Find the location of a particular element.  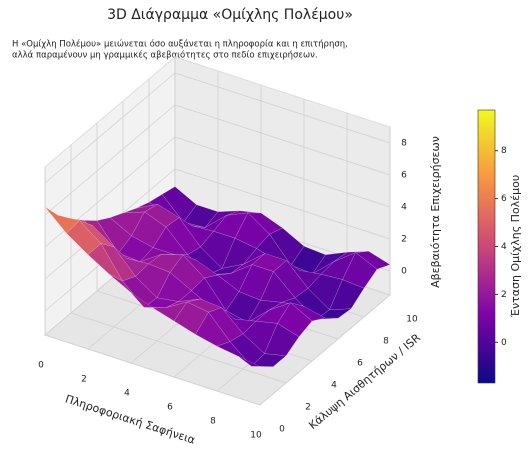

x-tick-label: 2 is located at coordinates (84, 380).